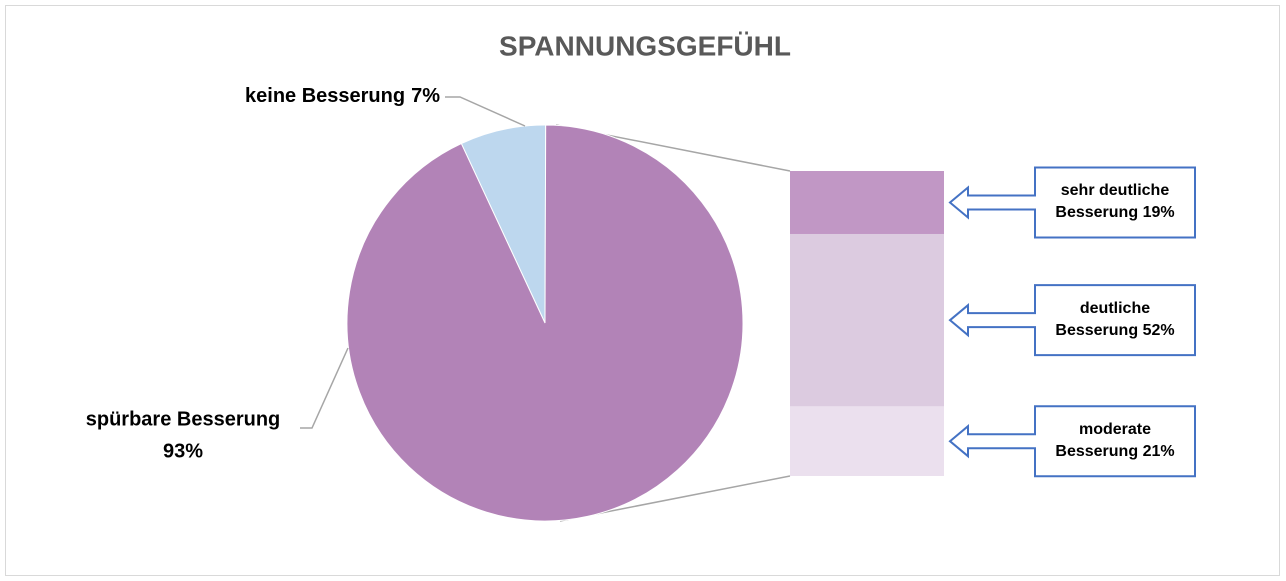  What do you see at coordinates (425, 96) in the screenshot?
I see `value-label: 7%` at bounding box center [425, 96].